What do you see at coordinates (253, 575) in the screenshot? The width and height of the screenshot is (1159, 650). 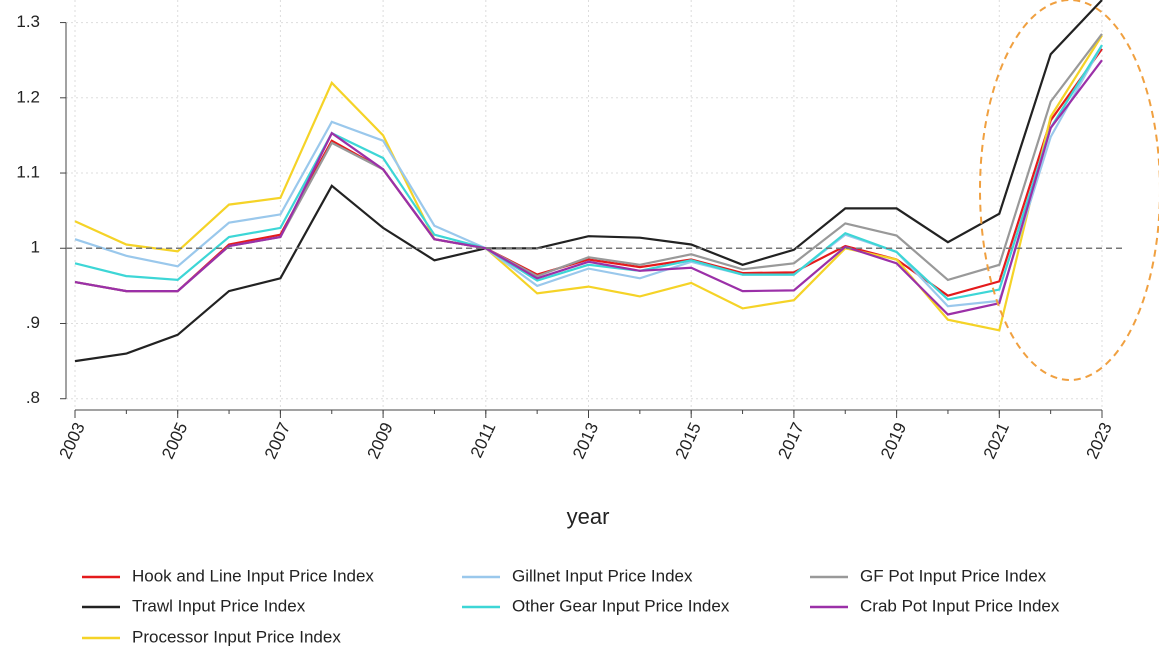 I see `legend-label: Hook and Line Input Price Index` at bounding box center [253, 575].